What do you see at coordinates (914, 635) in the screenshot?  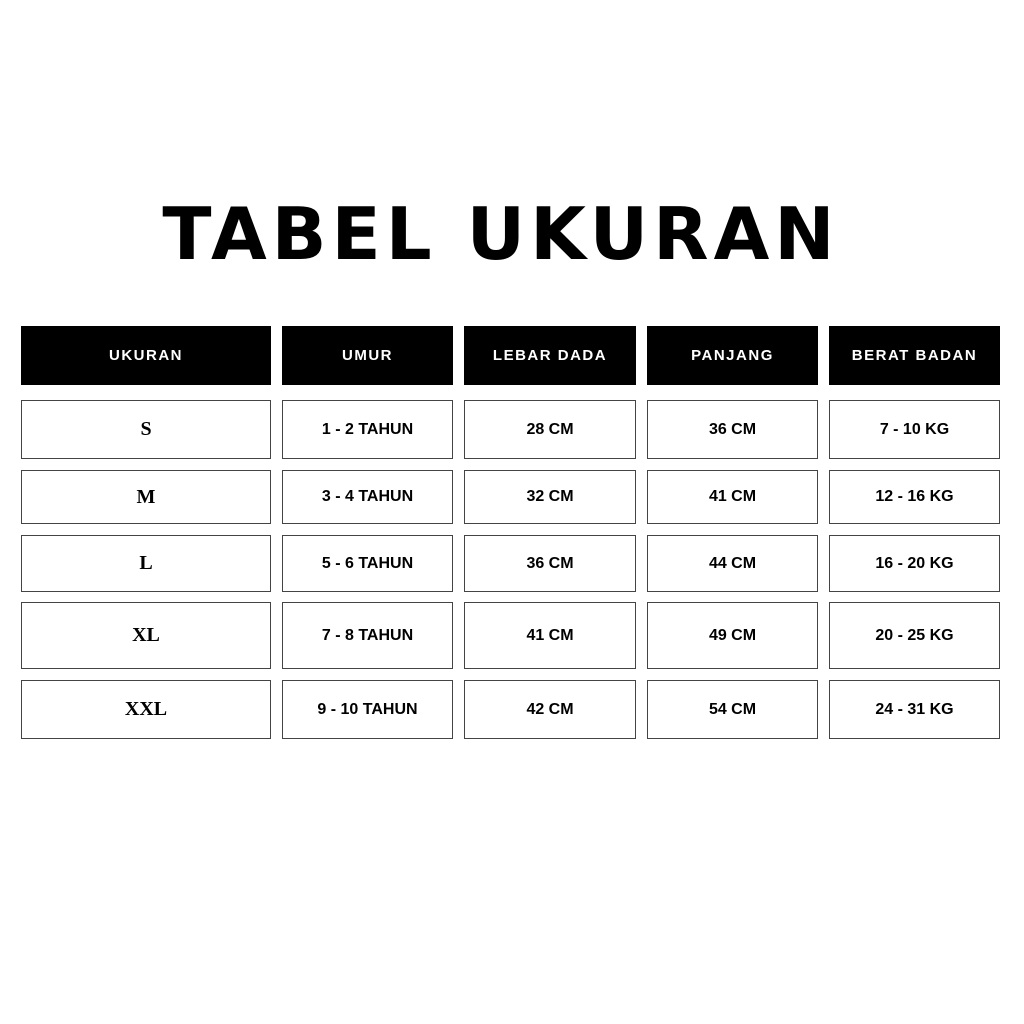 I see `cell-weight: 20 - 25 KG` at bounding box center [914, 635].